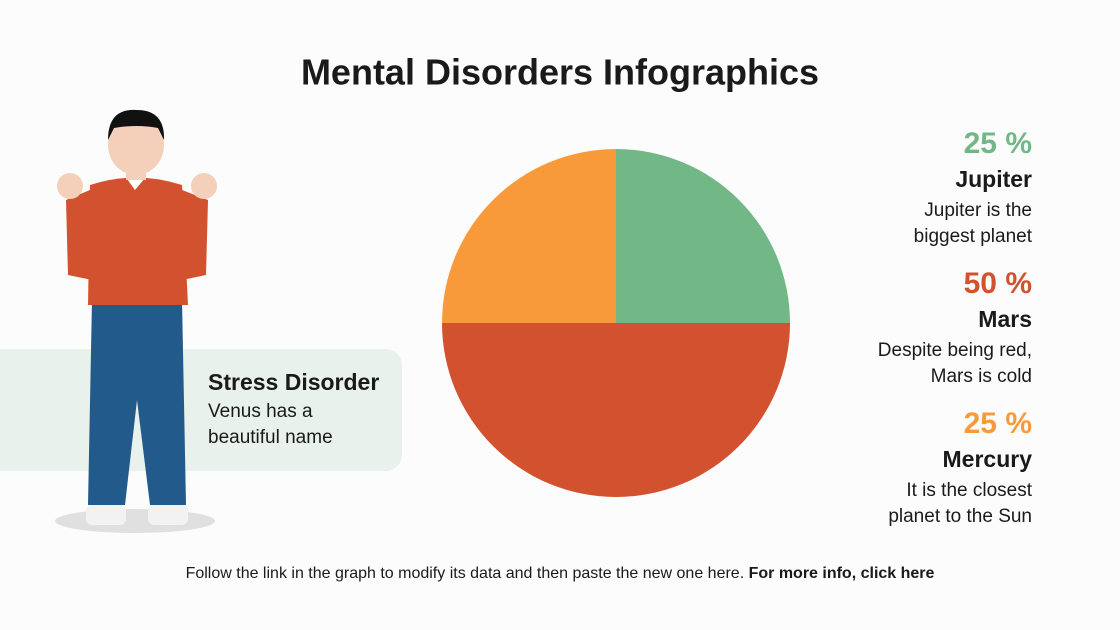 Image resolution: width=1120 pixels, height=630 pixels. Describe the element at coordinates (978, 210) in the screenshot. I see `legend-description: Jupiter is the` at that location.